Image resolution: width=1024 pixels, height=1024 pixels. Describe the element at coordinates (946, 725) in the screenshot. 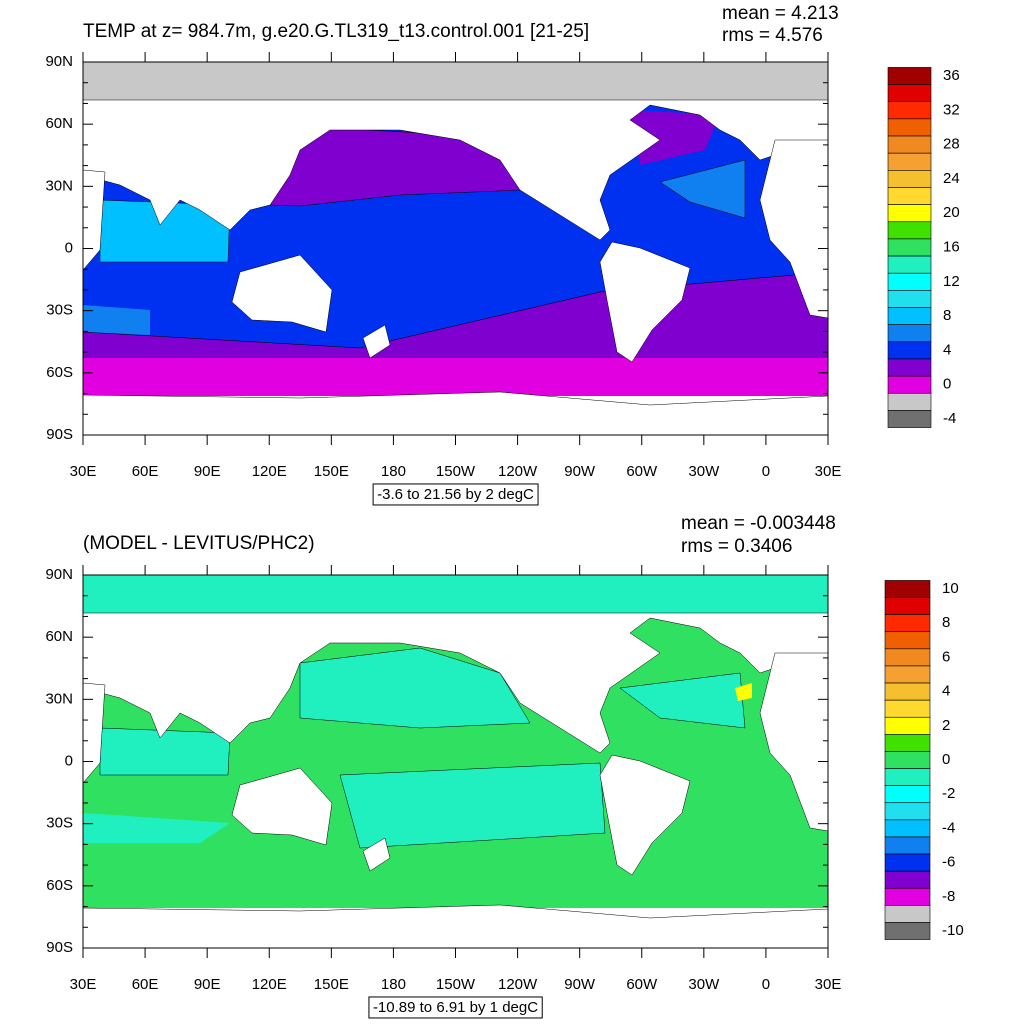

I see `colorbar-label: 2` at that location.